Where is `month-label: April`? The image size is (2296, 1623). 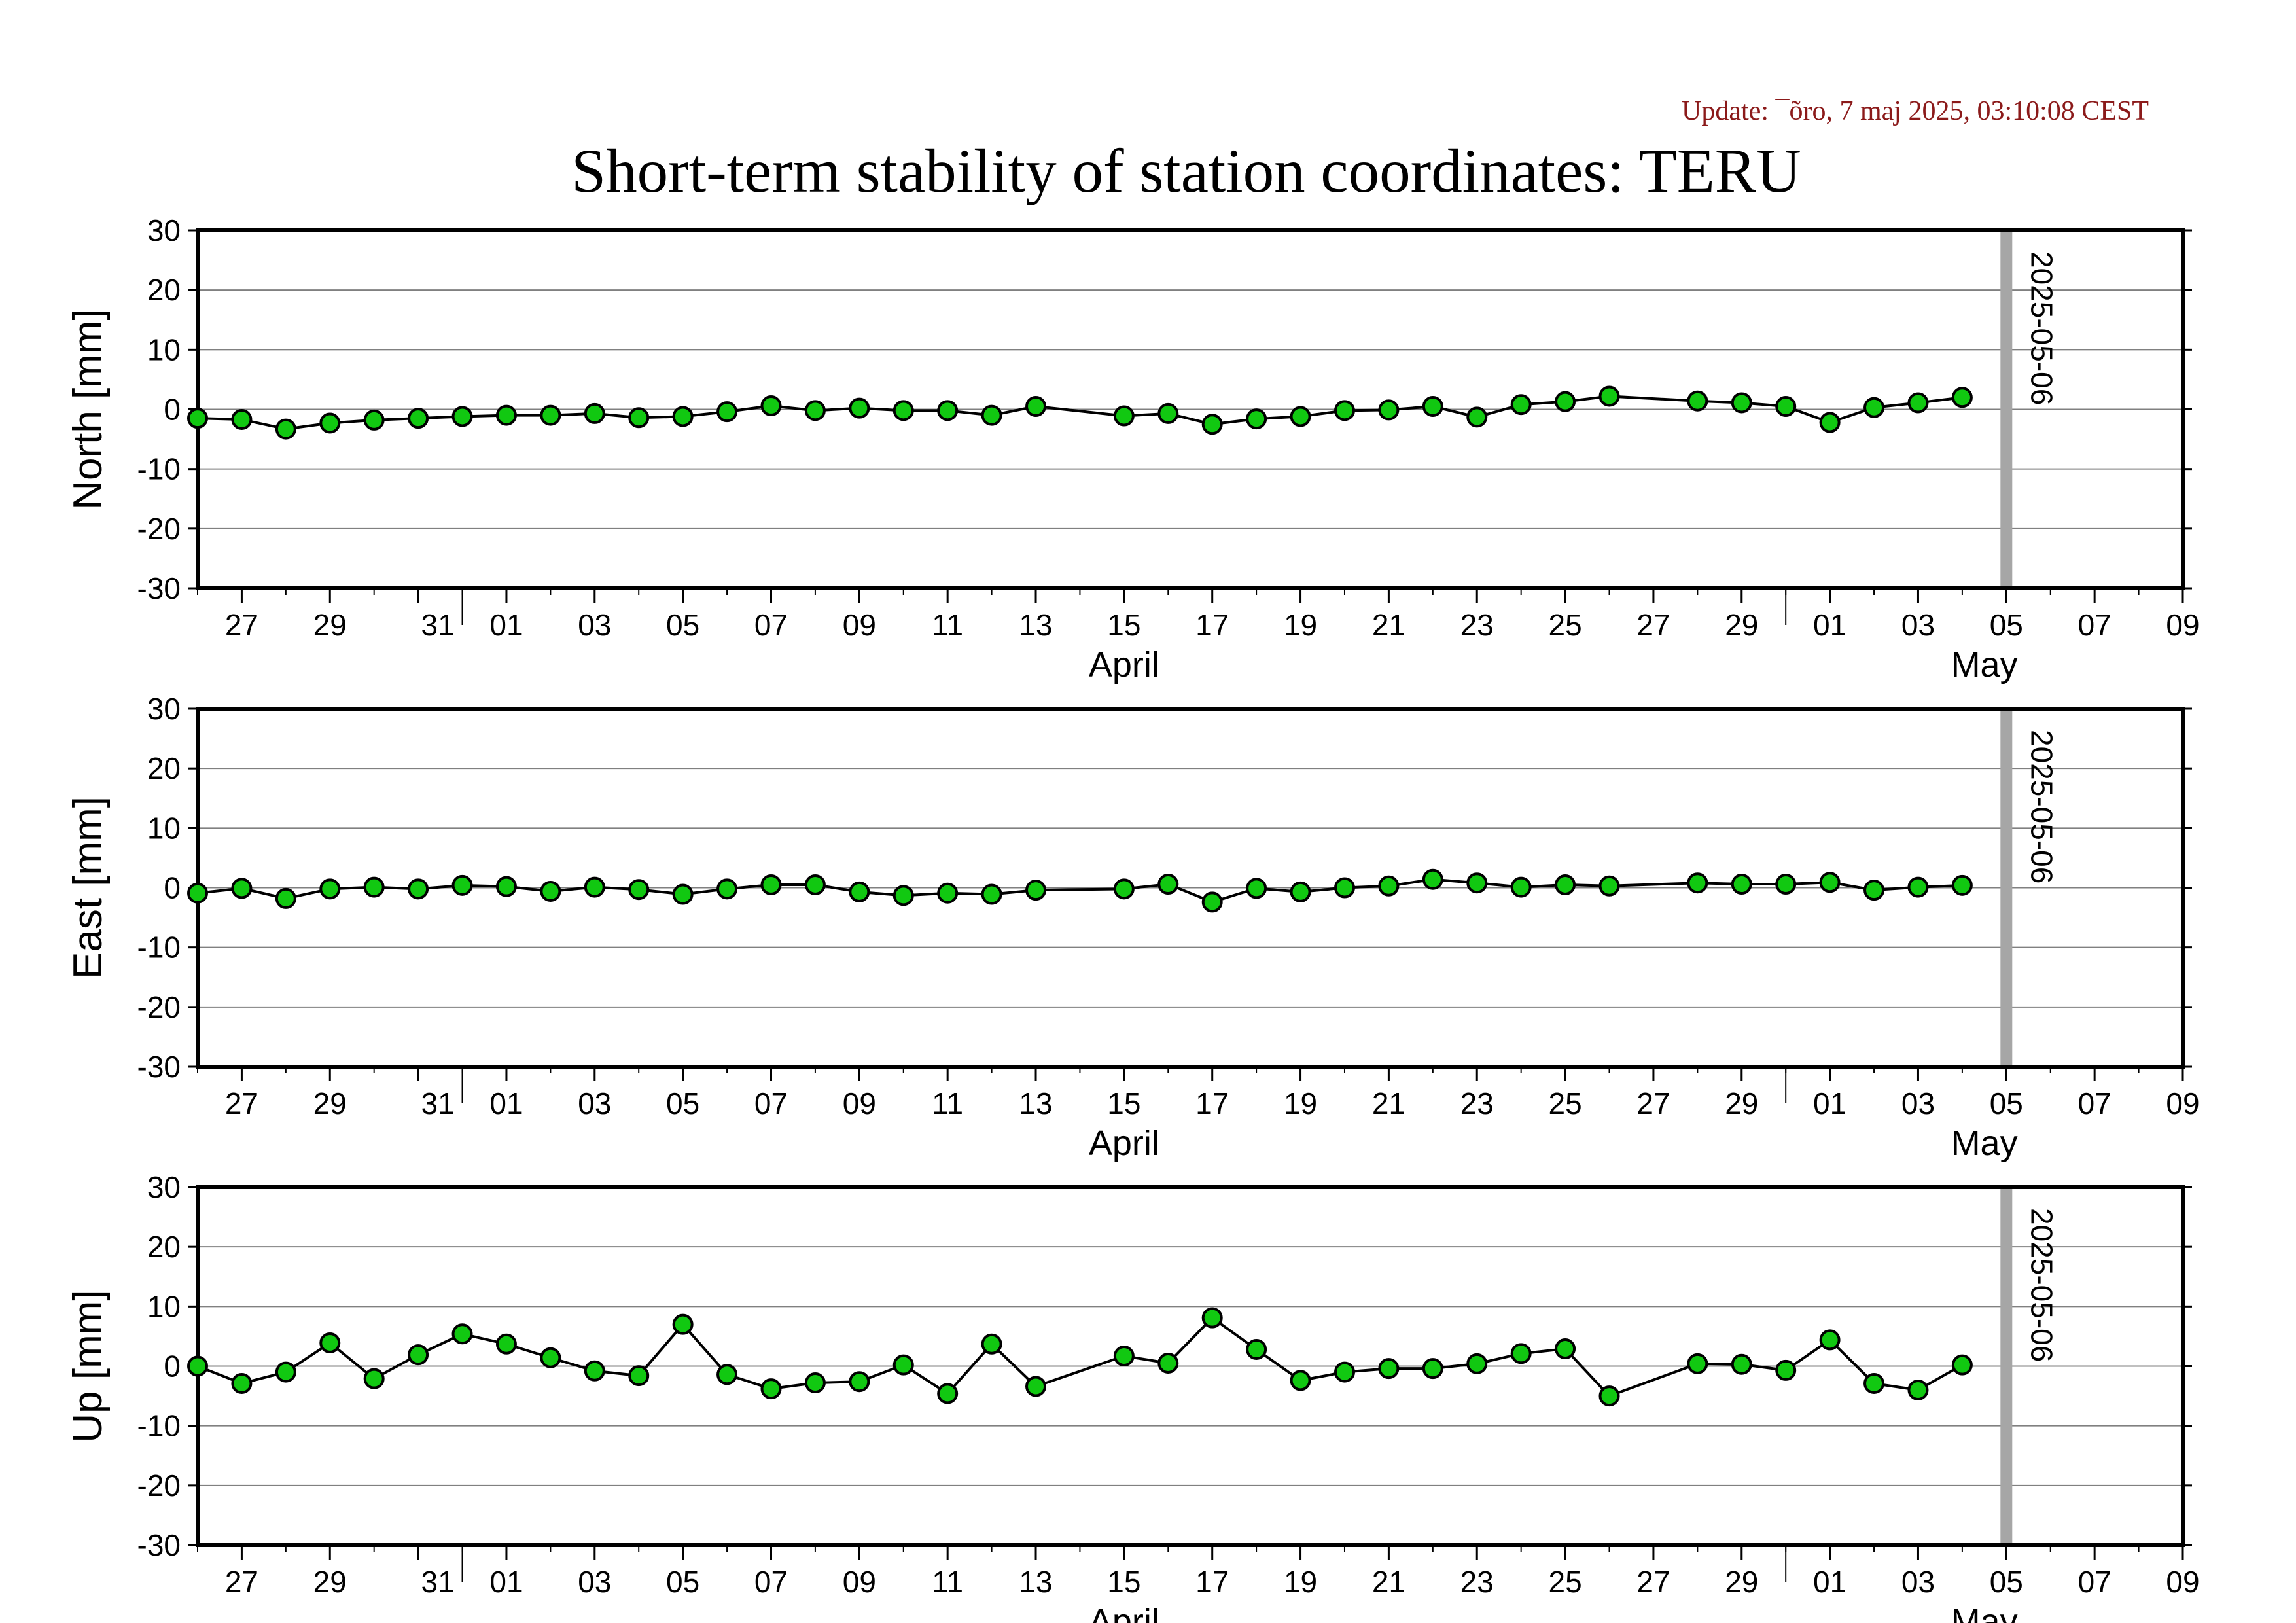 month-label: April is located at coordinates (1124, 1612).